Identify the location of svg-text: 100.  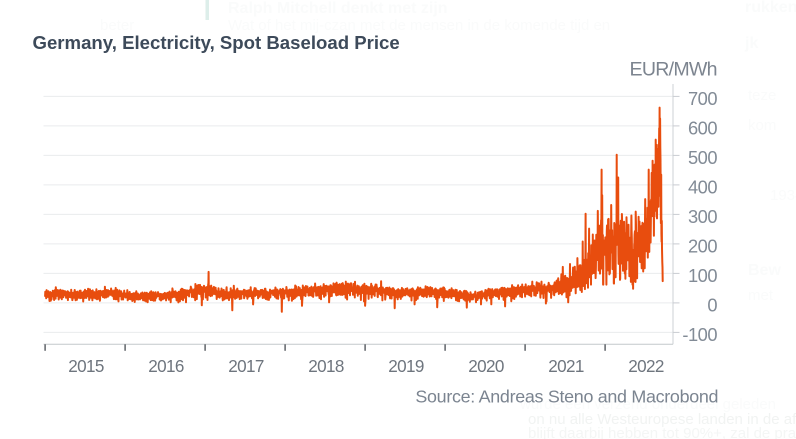
(702, 275).